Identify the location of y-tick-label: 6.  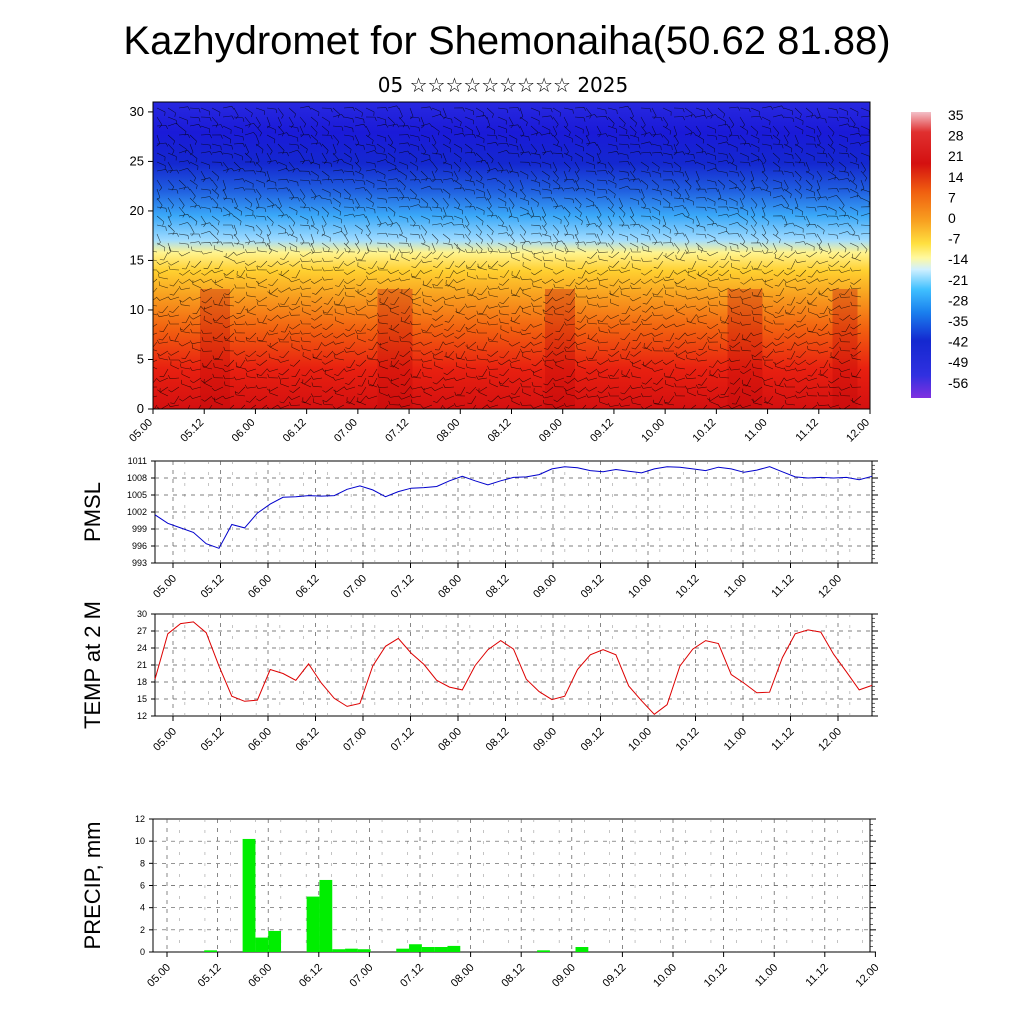
(142, 886).